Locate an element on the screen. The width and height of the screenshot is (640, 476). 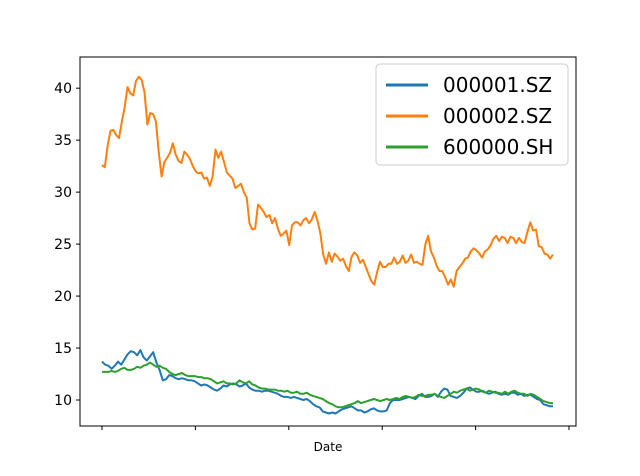
watermark: 雪球：Tushare挖地兔 is located at coordinates (512, 457).